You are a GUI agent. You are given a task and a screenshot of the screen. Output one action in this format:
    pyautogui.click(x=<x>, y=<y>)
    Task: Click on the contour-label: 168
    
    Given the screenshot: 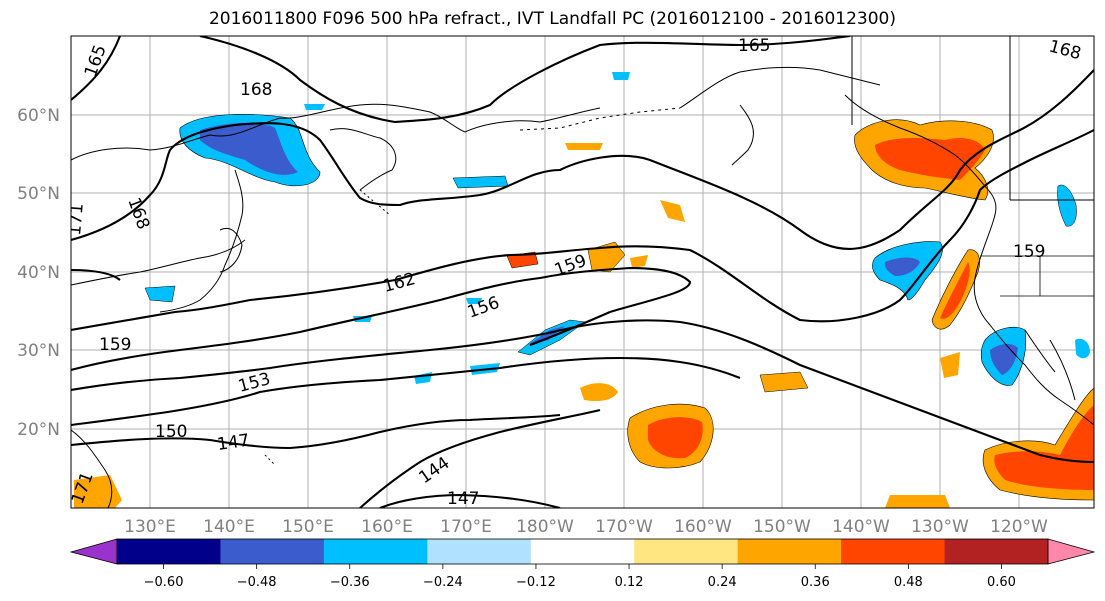 What is the action you would take?
    pyautogui.click(x=256, y=90)
    